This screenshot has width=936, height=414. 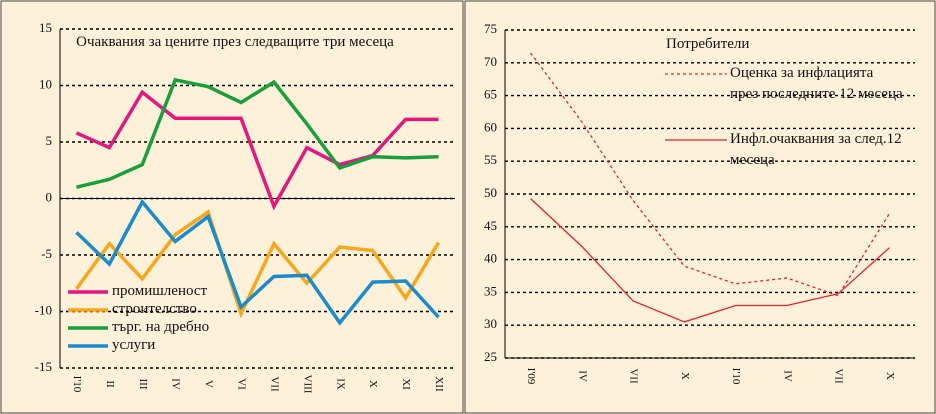 What do you see at coordinates (45, 27) in the screenshot?
I see `y-tick-label: 15` at bounding box center [45, 27].